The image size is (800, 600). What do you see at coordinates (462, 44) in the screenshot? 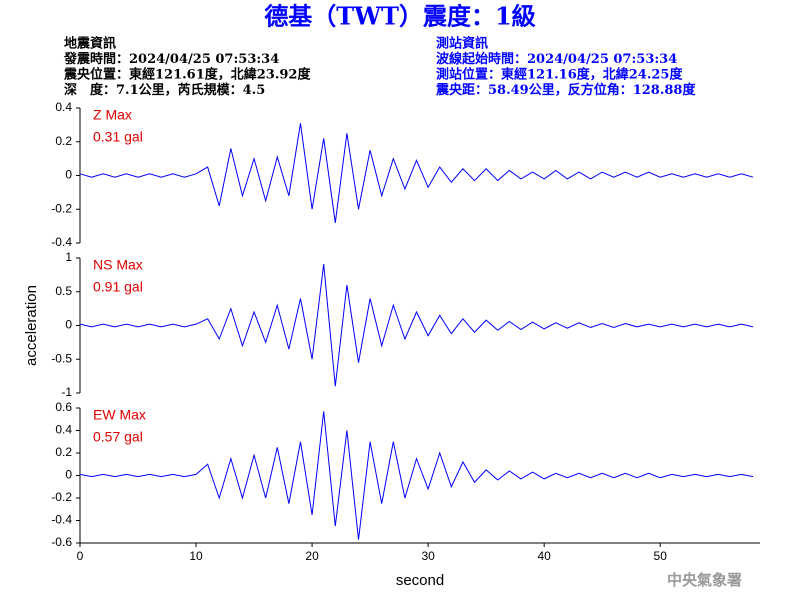
I see `info-right: 測站資訊` at bounding box center [462, 44].